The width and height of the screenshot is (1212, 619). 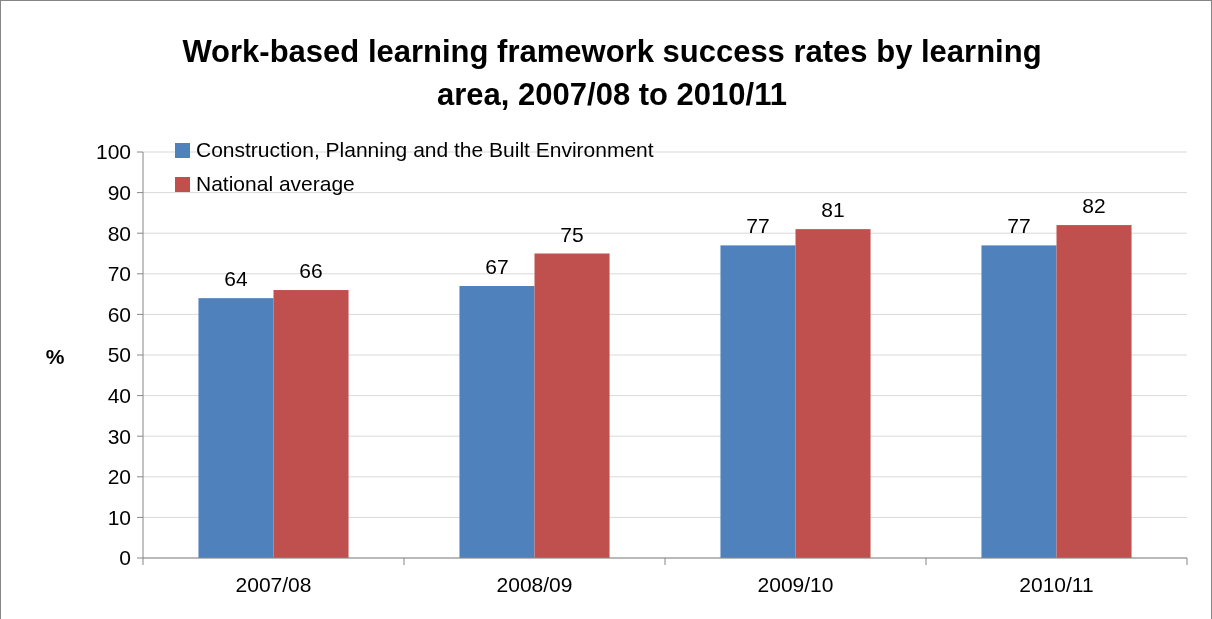 What do you see at coordinates (795, 584) in the screenshot?
I see `x-tick-label: 2009/10` at bounding box center [795, 584].